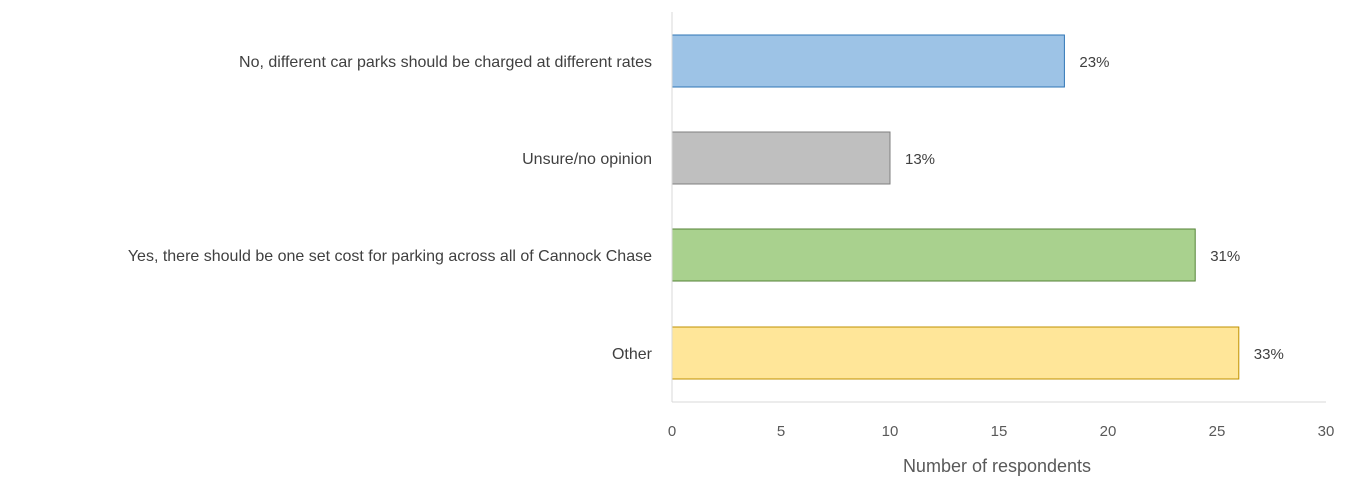  I want to click on x-tick-label-15: 15, so click(999, 431).